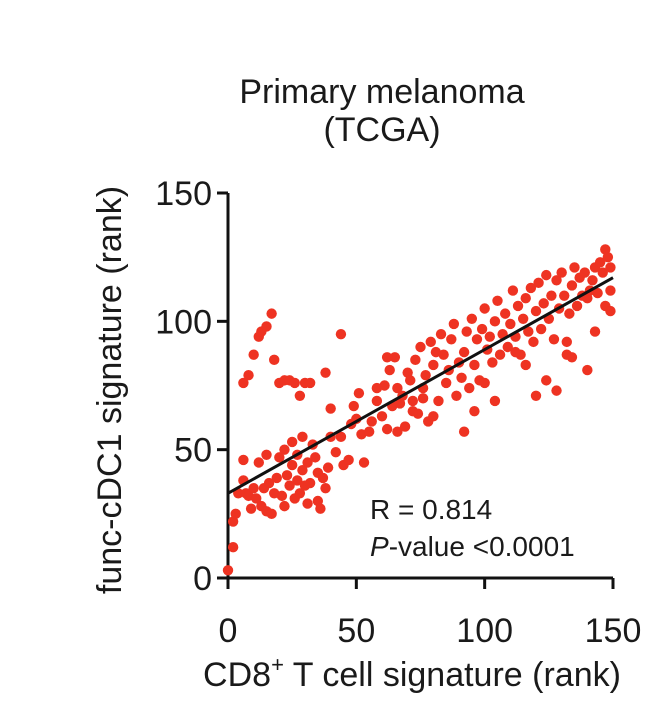  I want to click on x-tick-label: 50, so click(356, 631).